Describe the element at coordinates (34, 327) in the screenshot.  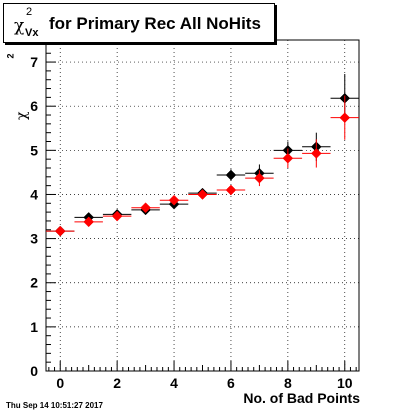
I see `y-tick-label: 1` at that location.